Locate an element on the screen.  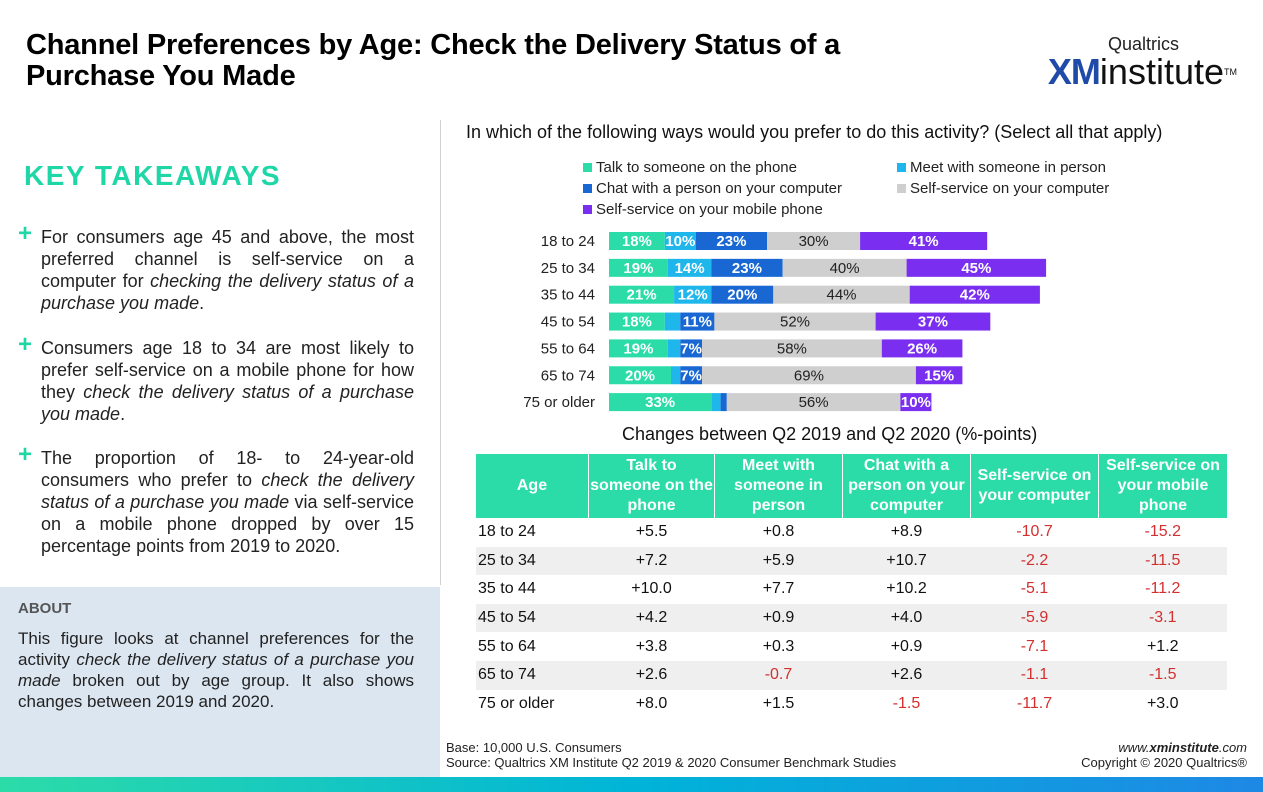
data-label: 69% is located at coordinates (809, 375).